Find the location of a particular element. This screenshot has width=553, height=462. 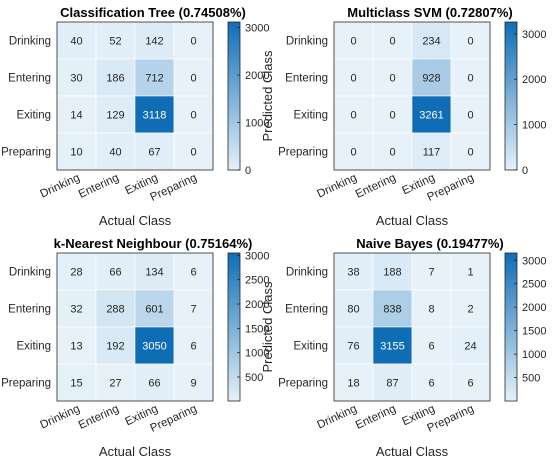

cell-value: 15 is located at coordinates (76, 384).